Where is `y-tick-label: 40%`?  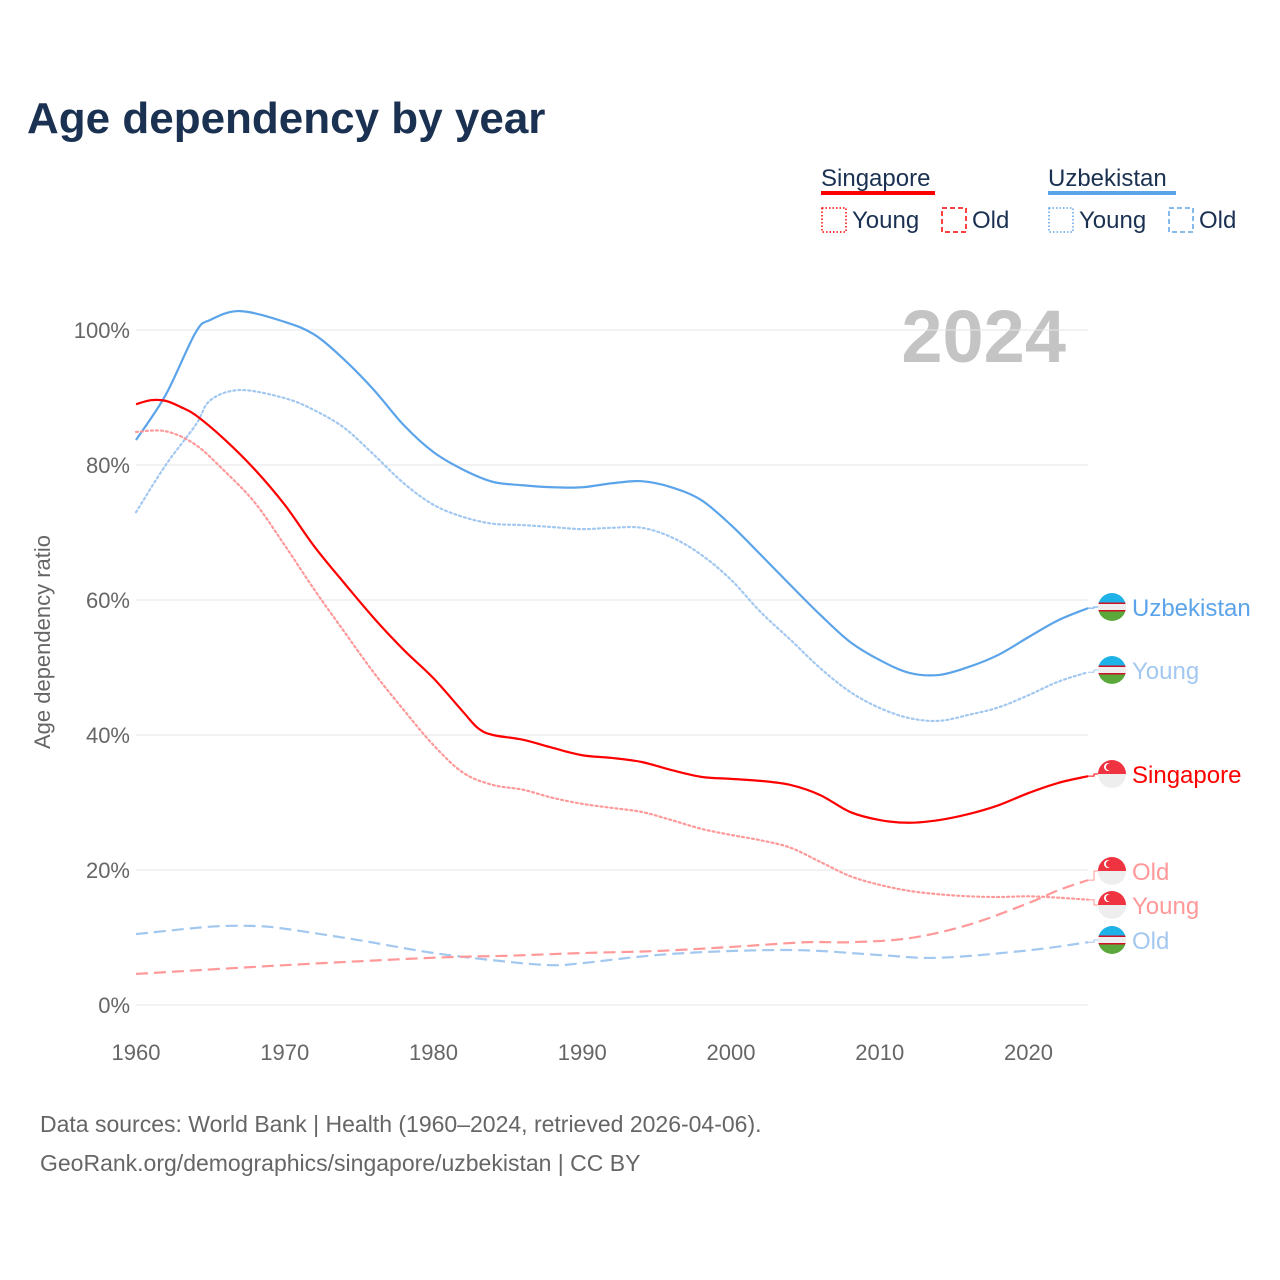
y-tick-label: 40% is located at coordinates (108, 735).